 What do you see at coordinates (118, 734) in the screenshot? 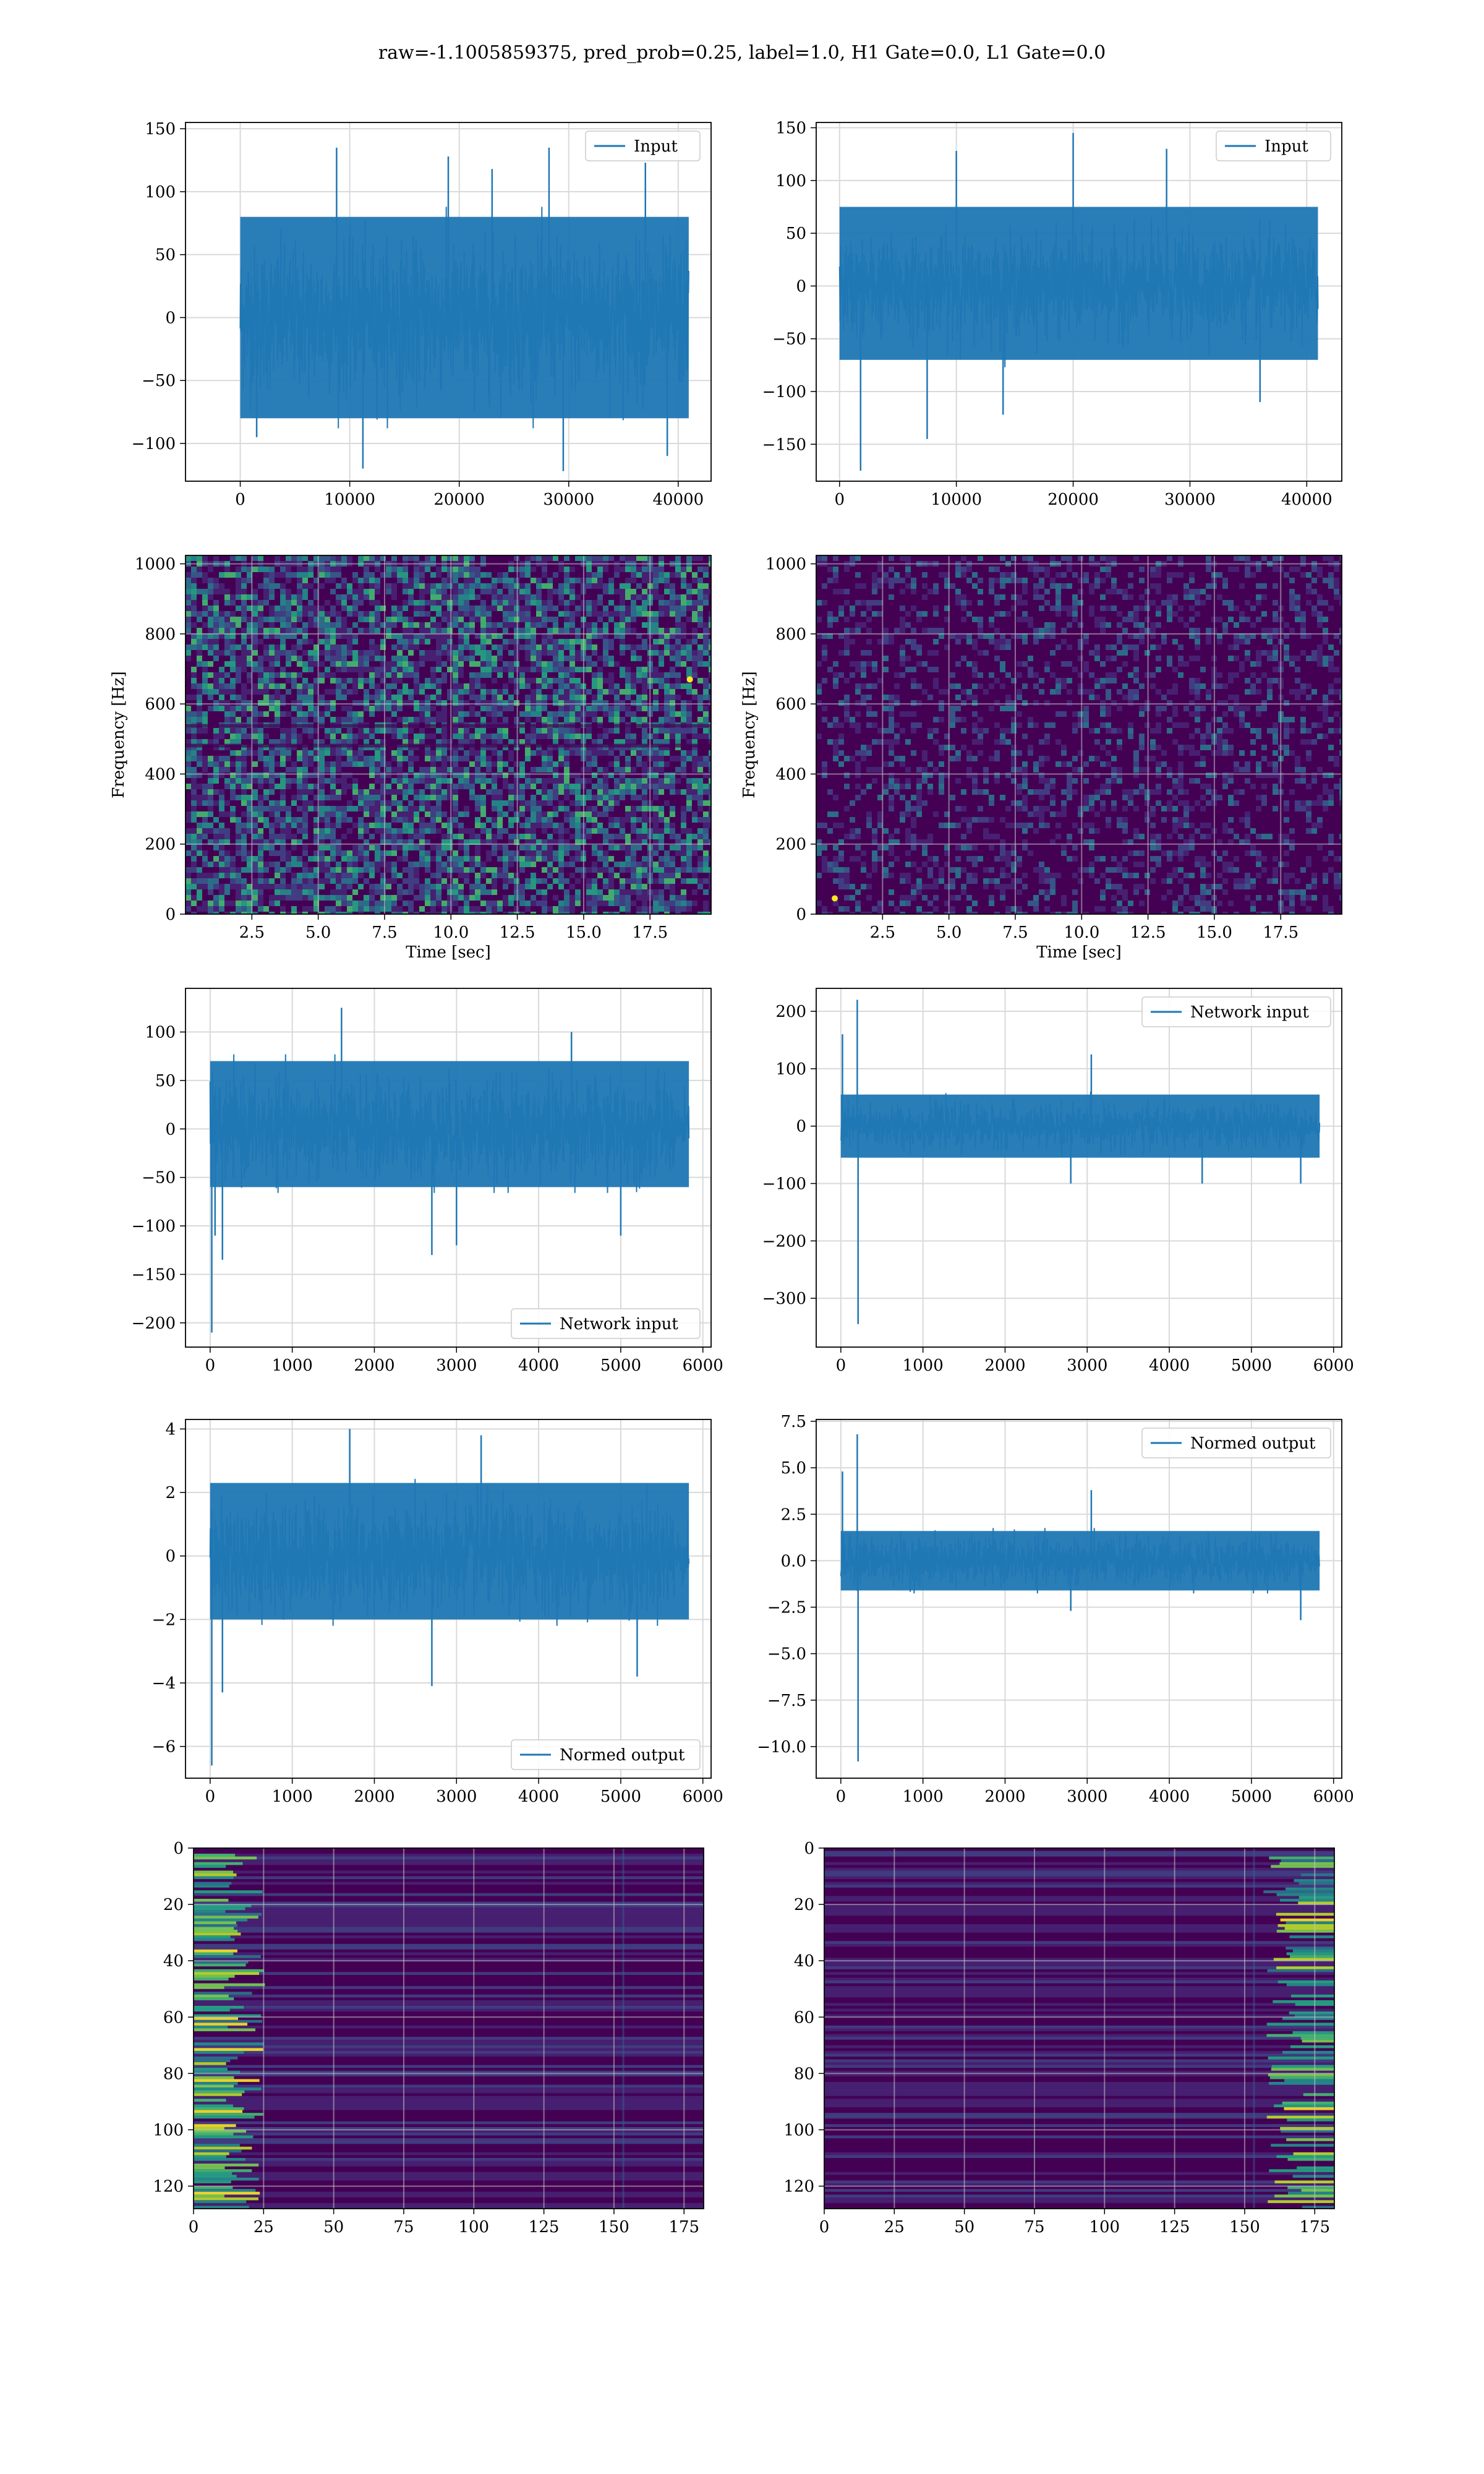
I see `y-axis-label: Frequency [Hz]` at bounding box center [118, 734].